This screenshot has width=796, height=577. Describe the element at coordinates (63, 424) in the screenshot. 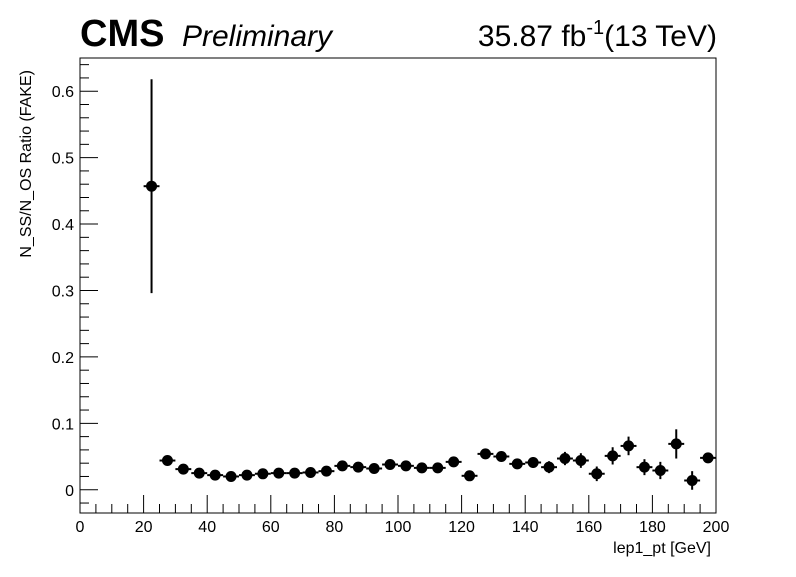

I see `y-tick-label: 0.1` at that location.